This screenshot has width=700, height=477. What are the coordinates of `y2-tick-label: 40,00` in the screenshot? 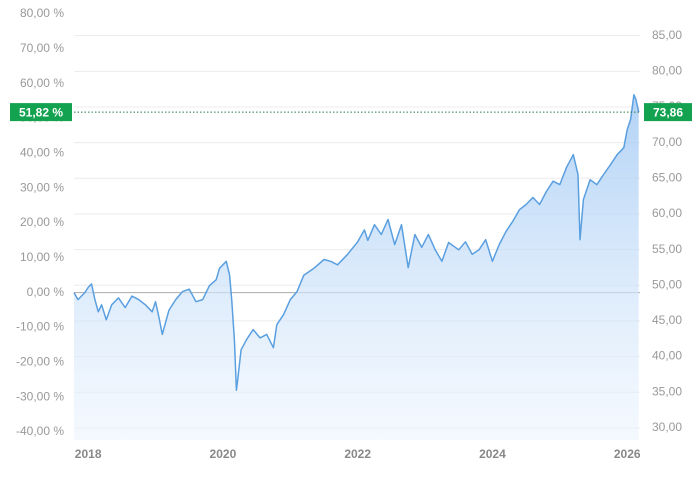 It's located at (667, 356).